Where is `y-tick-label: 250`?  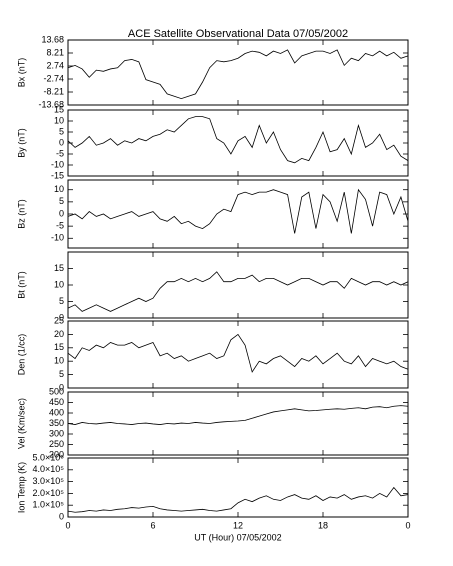
y-tick-label: 250 is located at coordinates (56, 444).